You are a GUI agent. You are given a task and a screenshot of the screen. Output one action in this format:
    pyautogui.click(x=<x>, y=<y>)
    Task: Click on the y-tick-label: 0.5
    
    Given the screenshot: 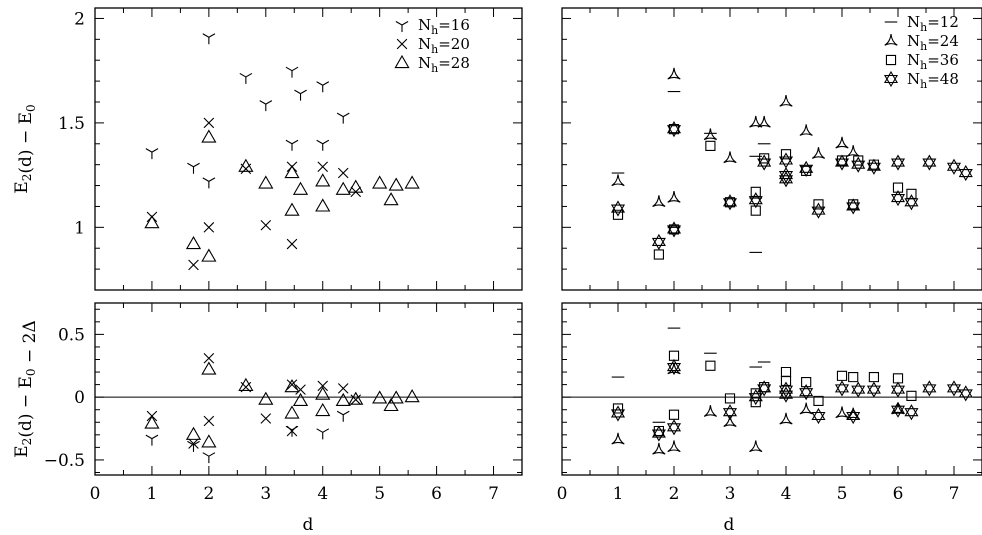 What is the action you would take?
    pyautogui.click(x=71, y=335)
    